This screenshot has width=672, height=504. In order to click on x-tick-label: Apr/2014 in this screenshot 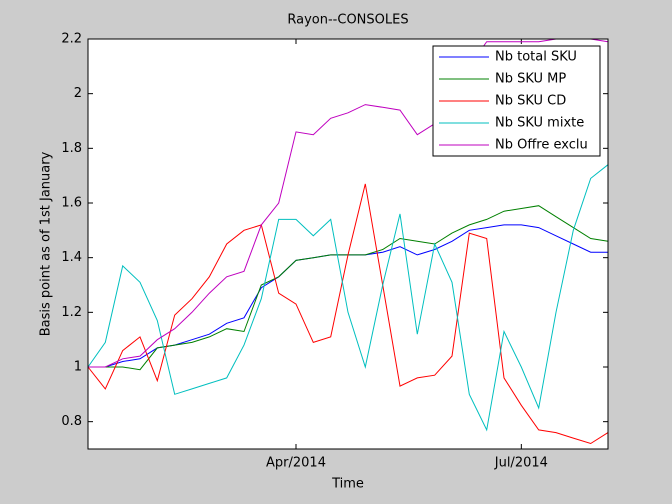, I will do `click(296, 463)`.